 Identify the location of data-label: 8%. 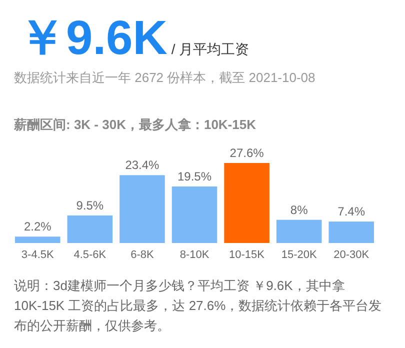
(299, 209).